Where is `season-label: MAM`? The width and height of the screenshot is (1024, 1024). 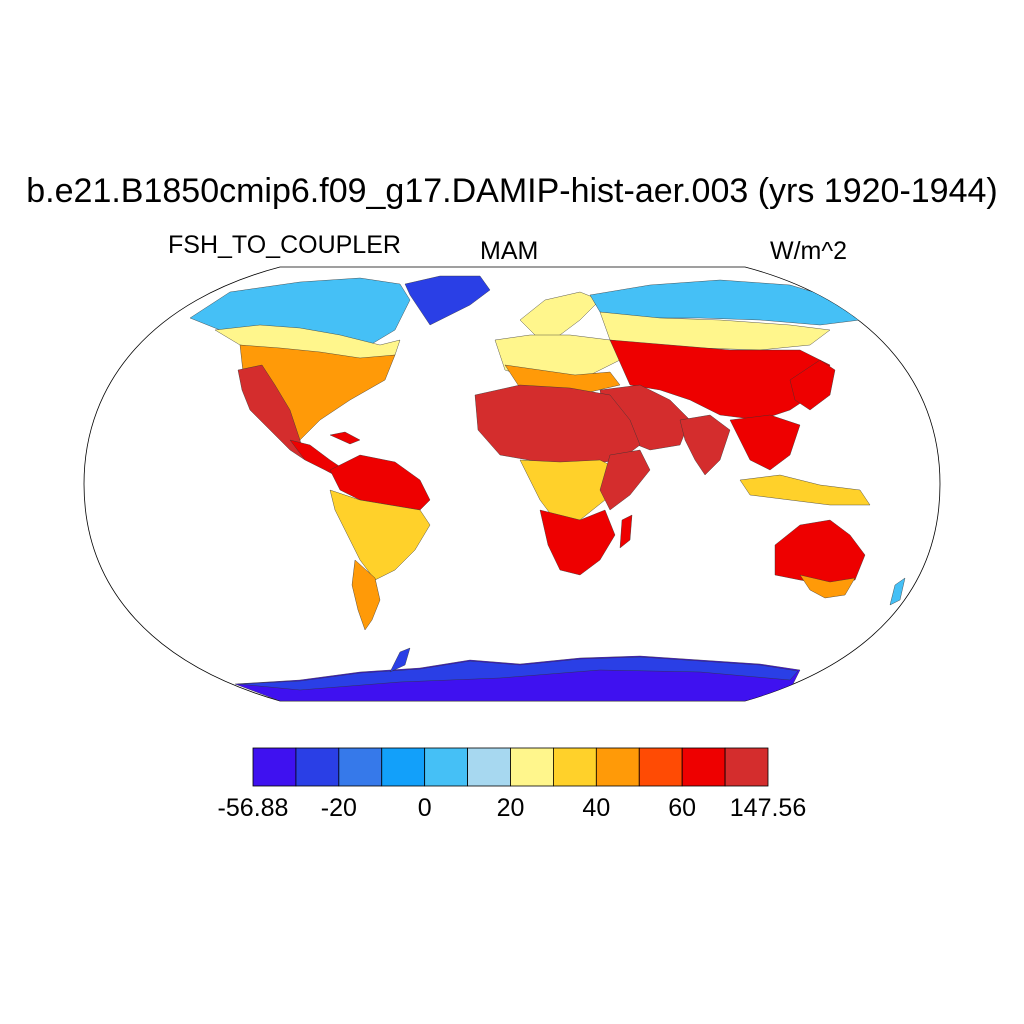 season-label: MAM is located at coordinates (509, 251).